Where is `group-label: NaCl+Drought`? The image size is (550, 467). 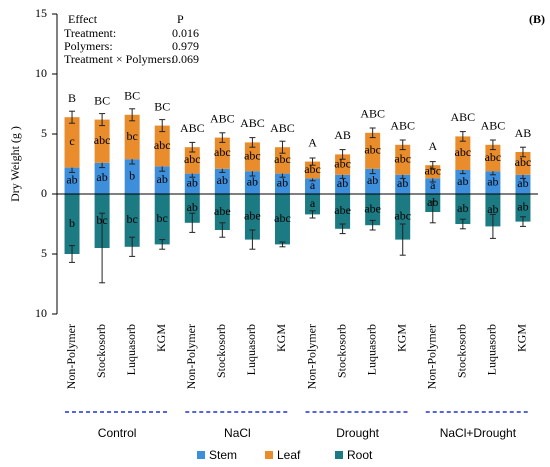 group-label: NaCl+Drought is located at coordinates (478, 433).